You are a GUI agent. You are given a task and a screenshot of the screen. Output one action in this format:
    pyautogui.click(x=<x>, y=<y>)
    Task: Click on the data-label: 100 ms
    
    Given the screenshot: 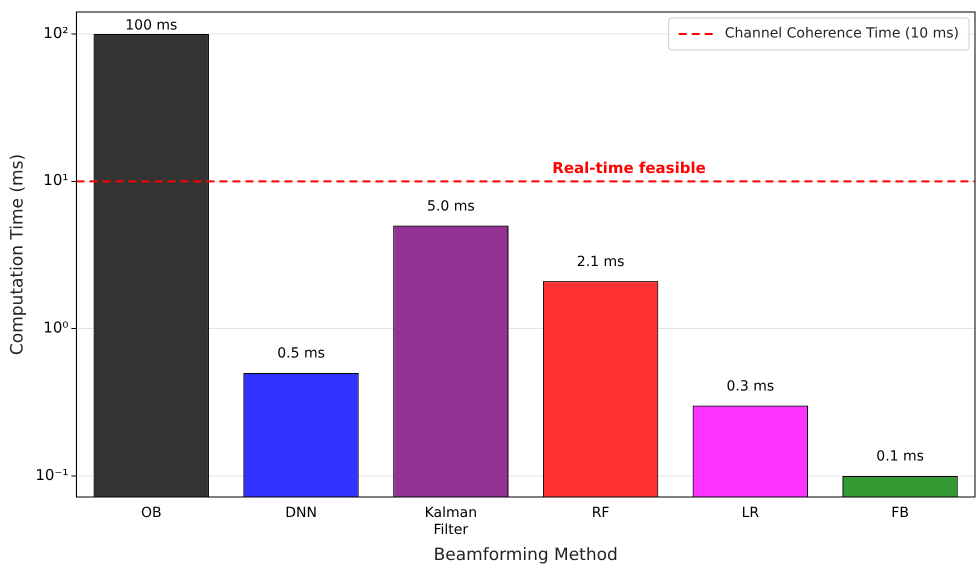 What is the action you would take?
    pyautogui.click(x=151, y=26)
    